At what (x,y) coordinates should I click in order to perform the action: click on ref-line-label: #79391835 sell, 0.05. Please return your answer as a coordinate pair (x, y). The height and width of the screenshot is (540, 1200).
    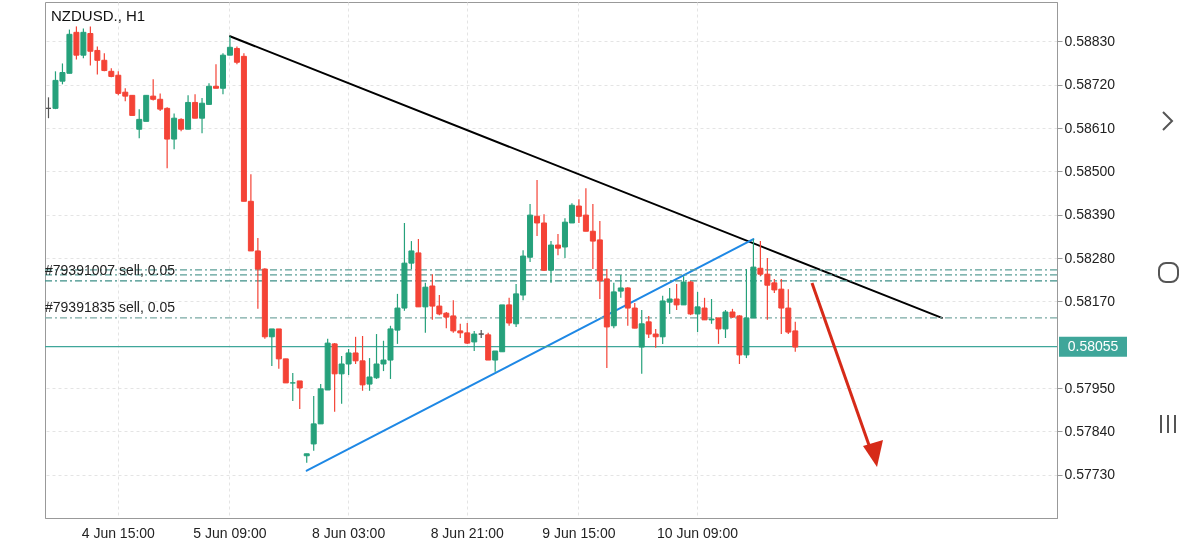
    Looking at the image, I should click on (110, 306).